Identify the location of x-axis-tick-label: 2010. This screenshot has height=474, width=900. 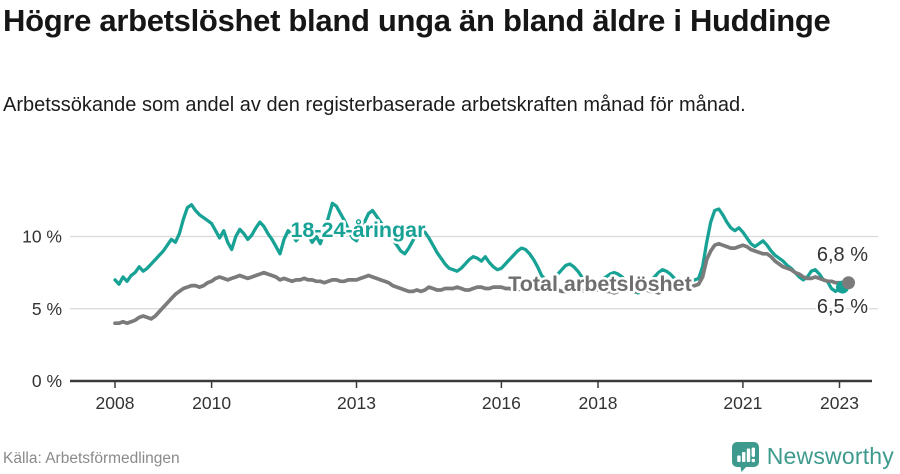
(211, 403).